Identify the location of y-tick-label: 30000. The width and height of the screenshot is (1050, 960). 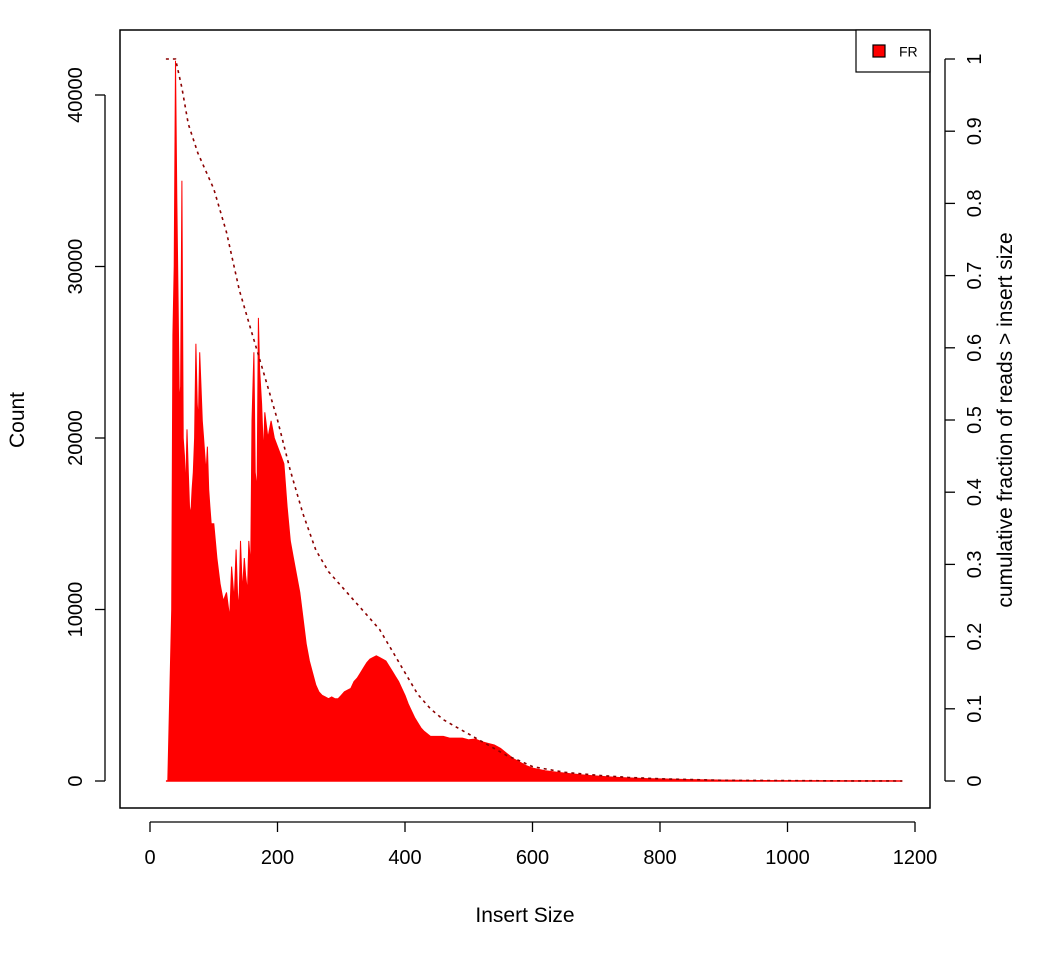
(76, 267).